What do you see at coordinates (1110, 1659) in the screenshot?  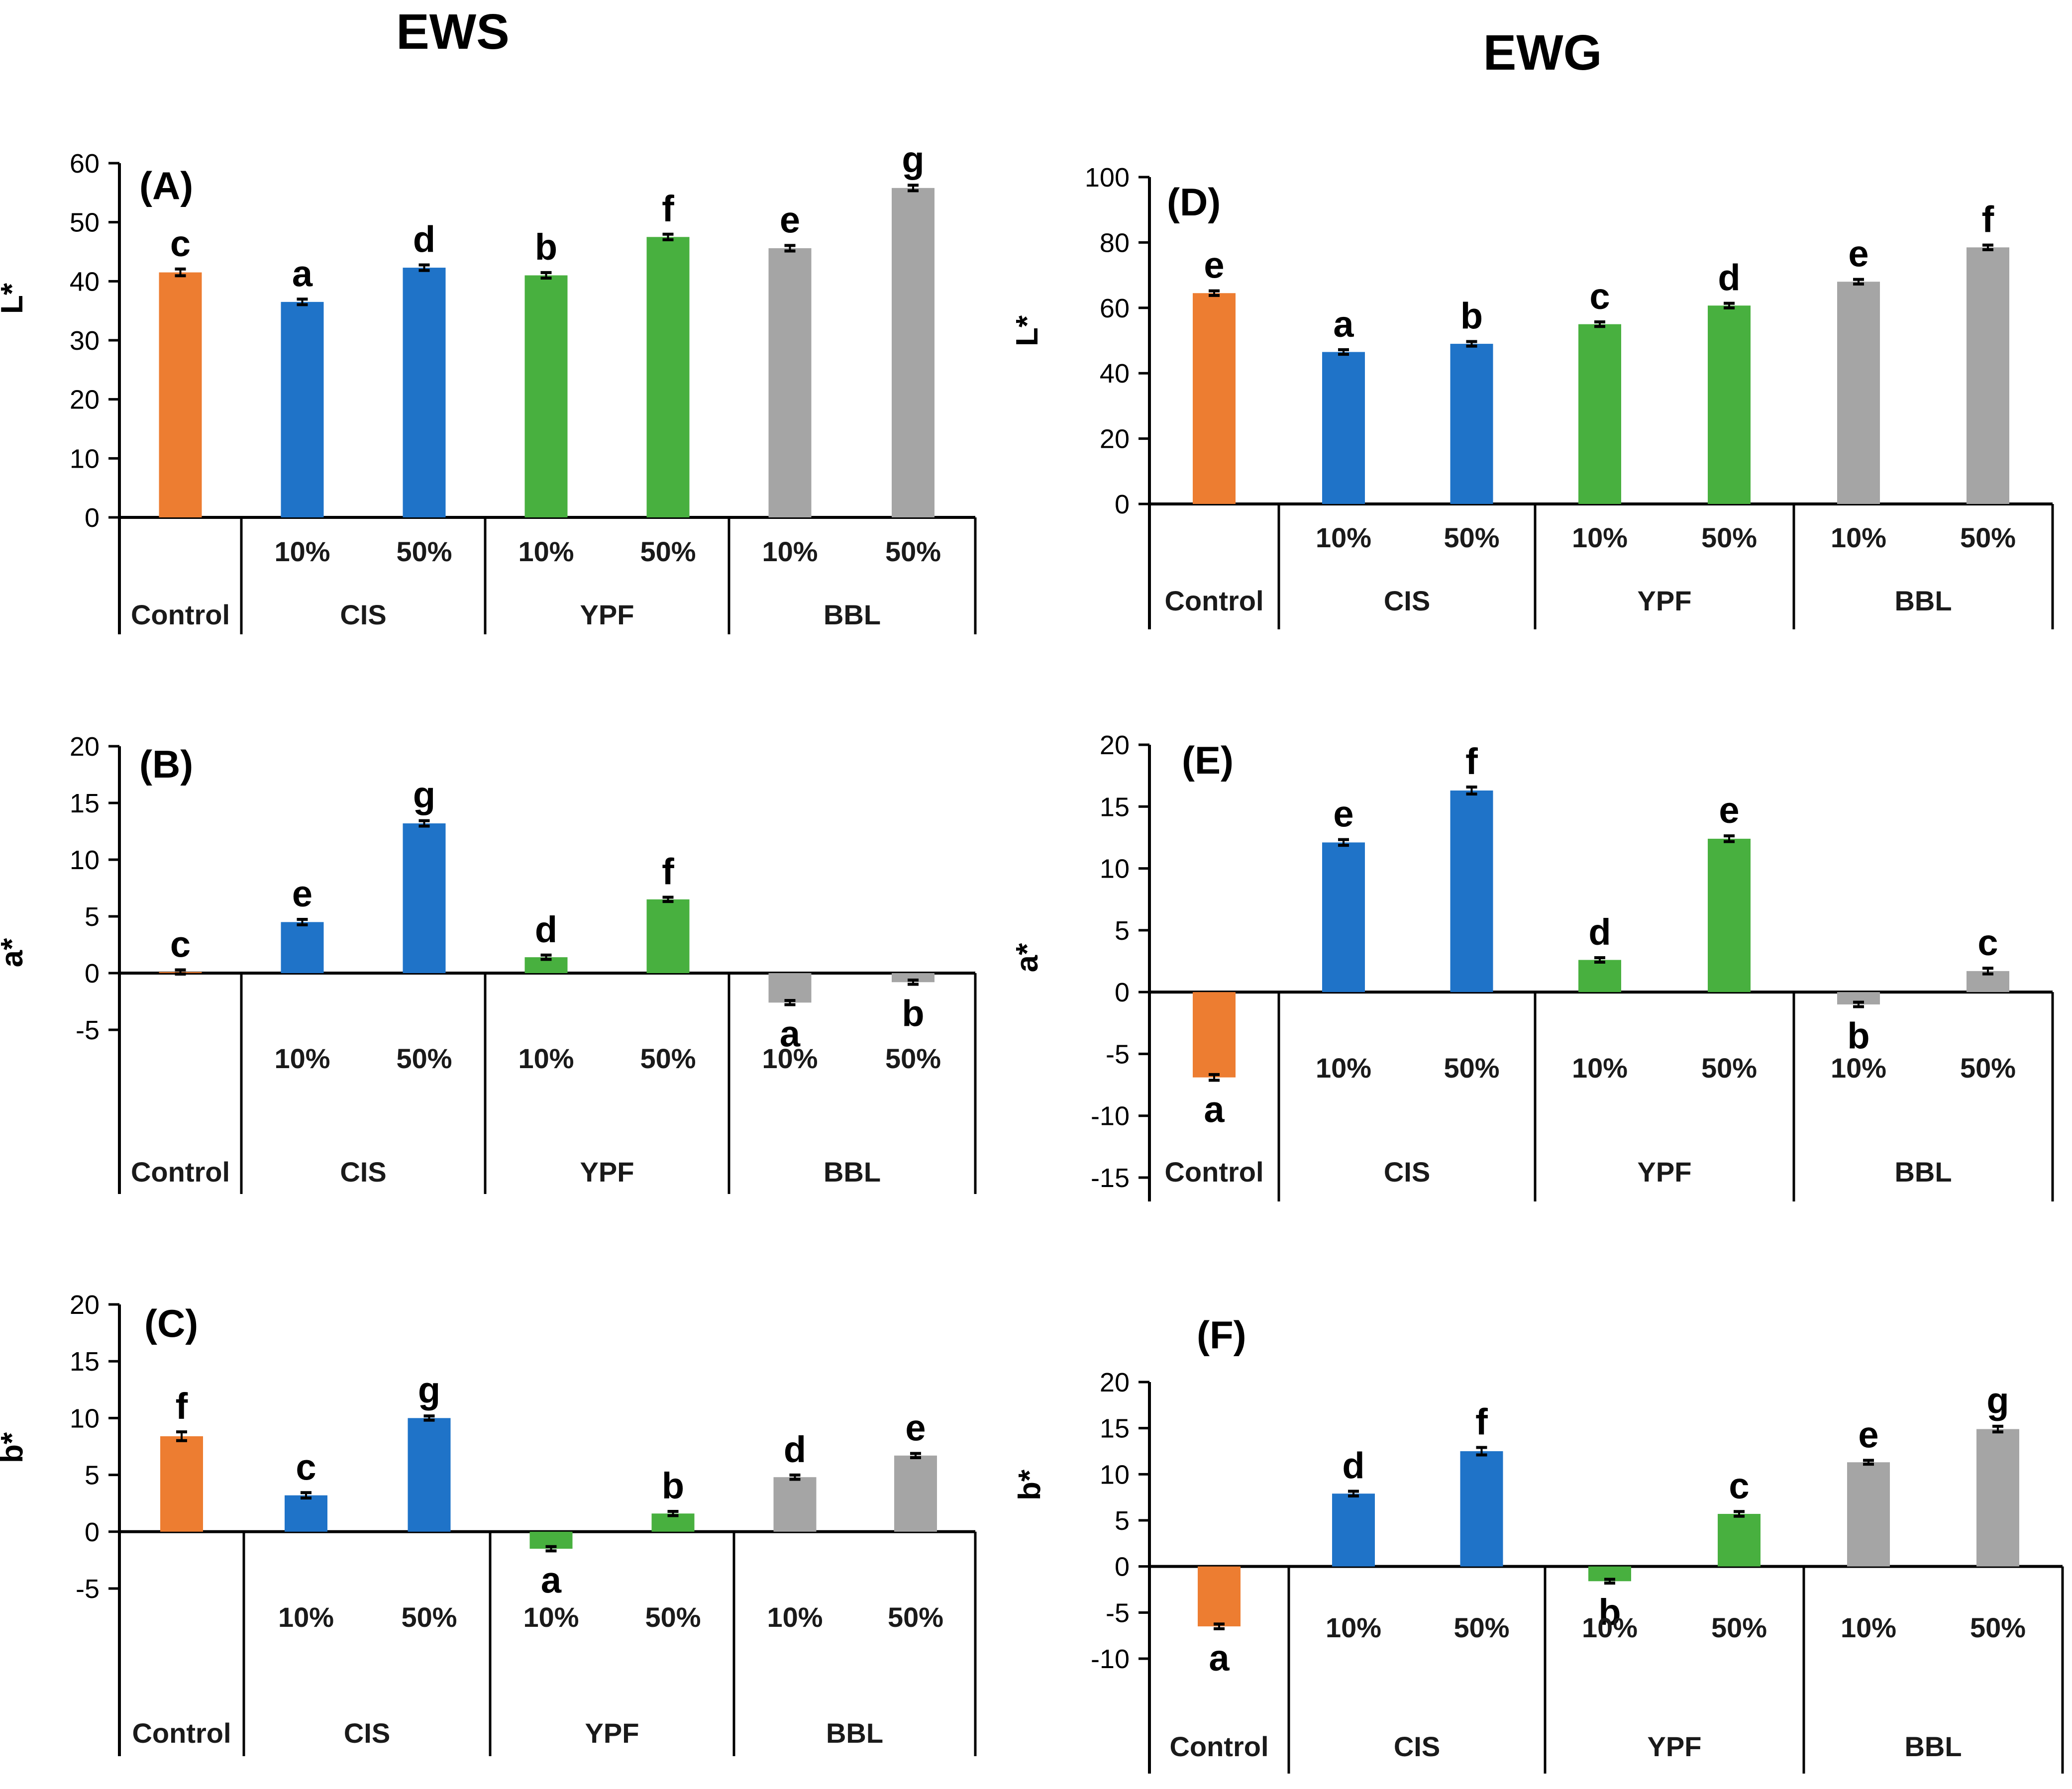 I see `y-tick-label: -10` at bounding box center [1110, 1659].